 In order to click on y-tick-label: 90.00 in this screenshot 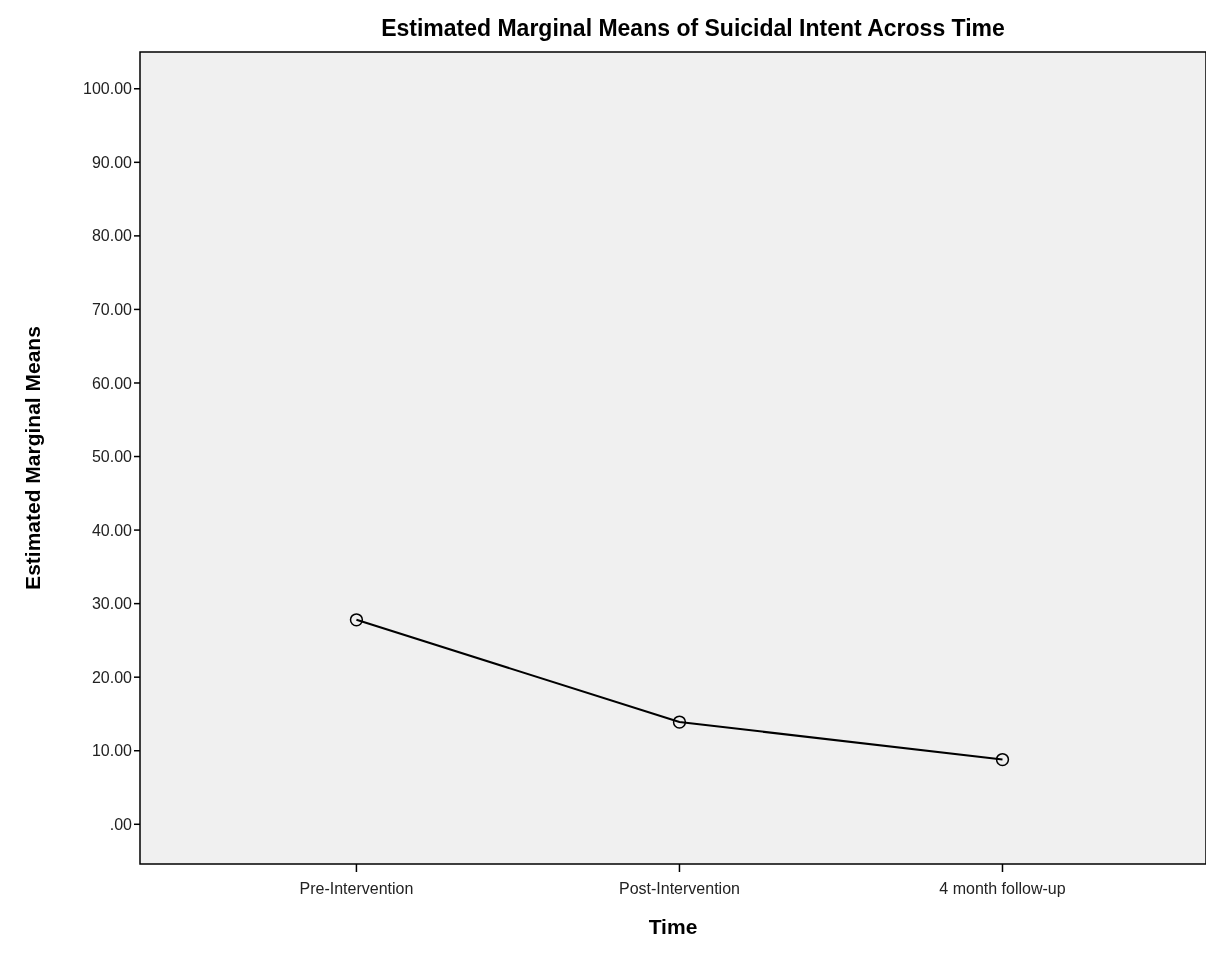, I will do `click(112, 162)`.